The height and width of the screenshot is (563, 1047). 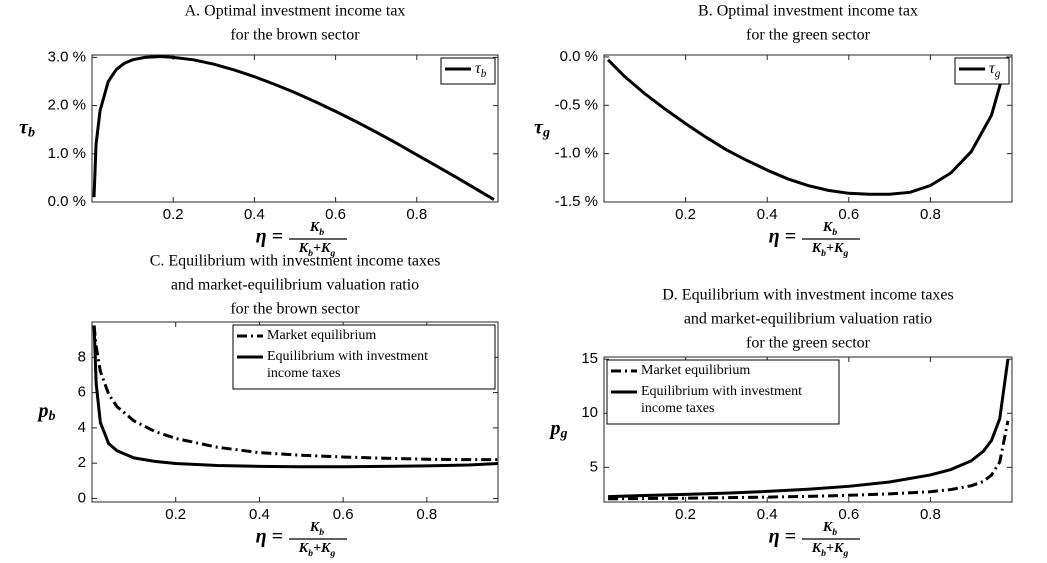 I want to click on y-axis-label: τg, so click(x=542, y=128).